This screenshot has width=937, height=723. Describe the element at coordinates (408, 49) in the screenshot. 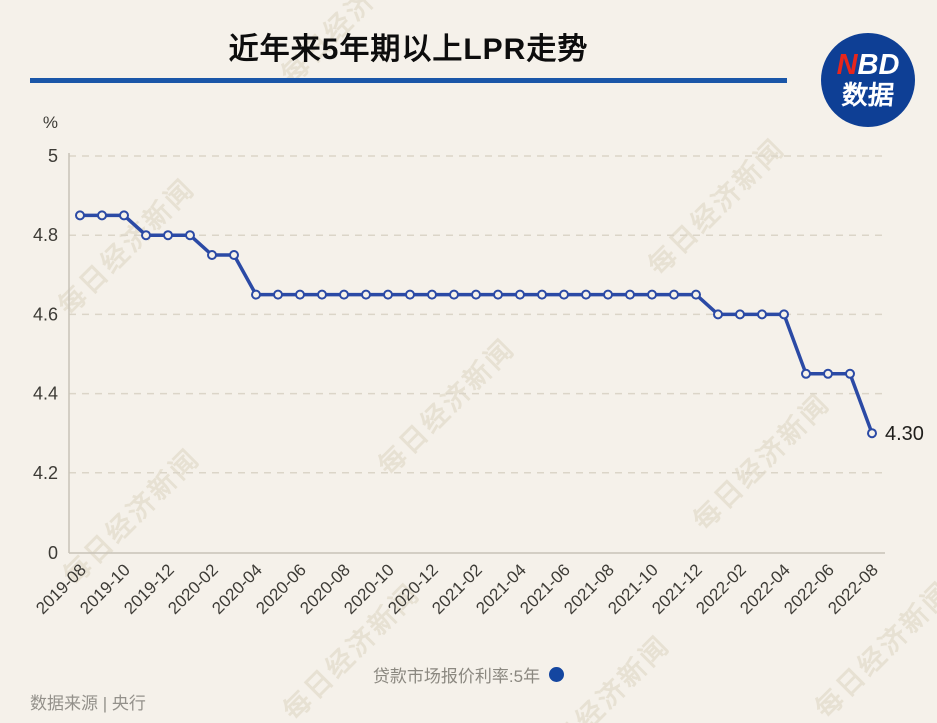

I see `page-title: 近年来5年期以上LPR走势` at that location.